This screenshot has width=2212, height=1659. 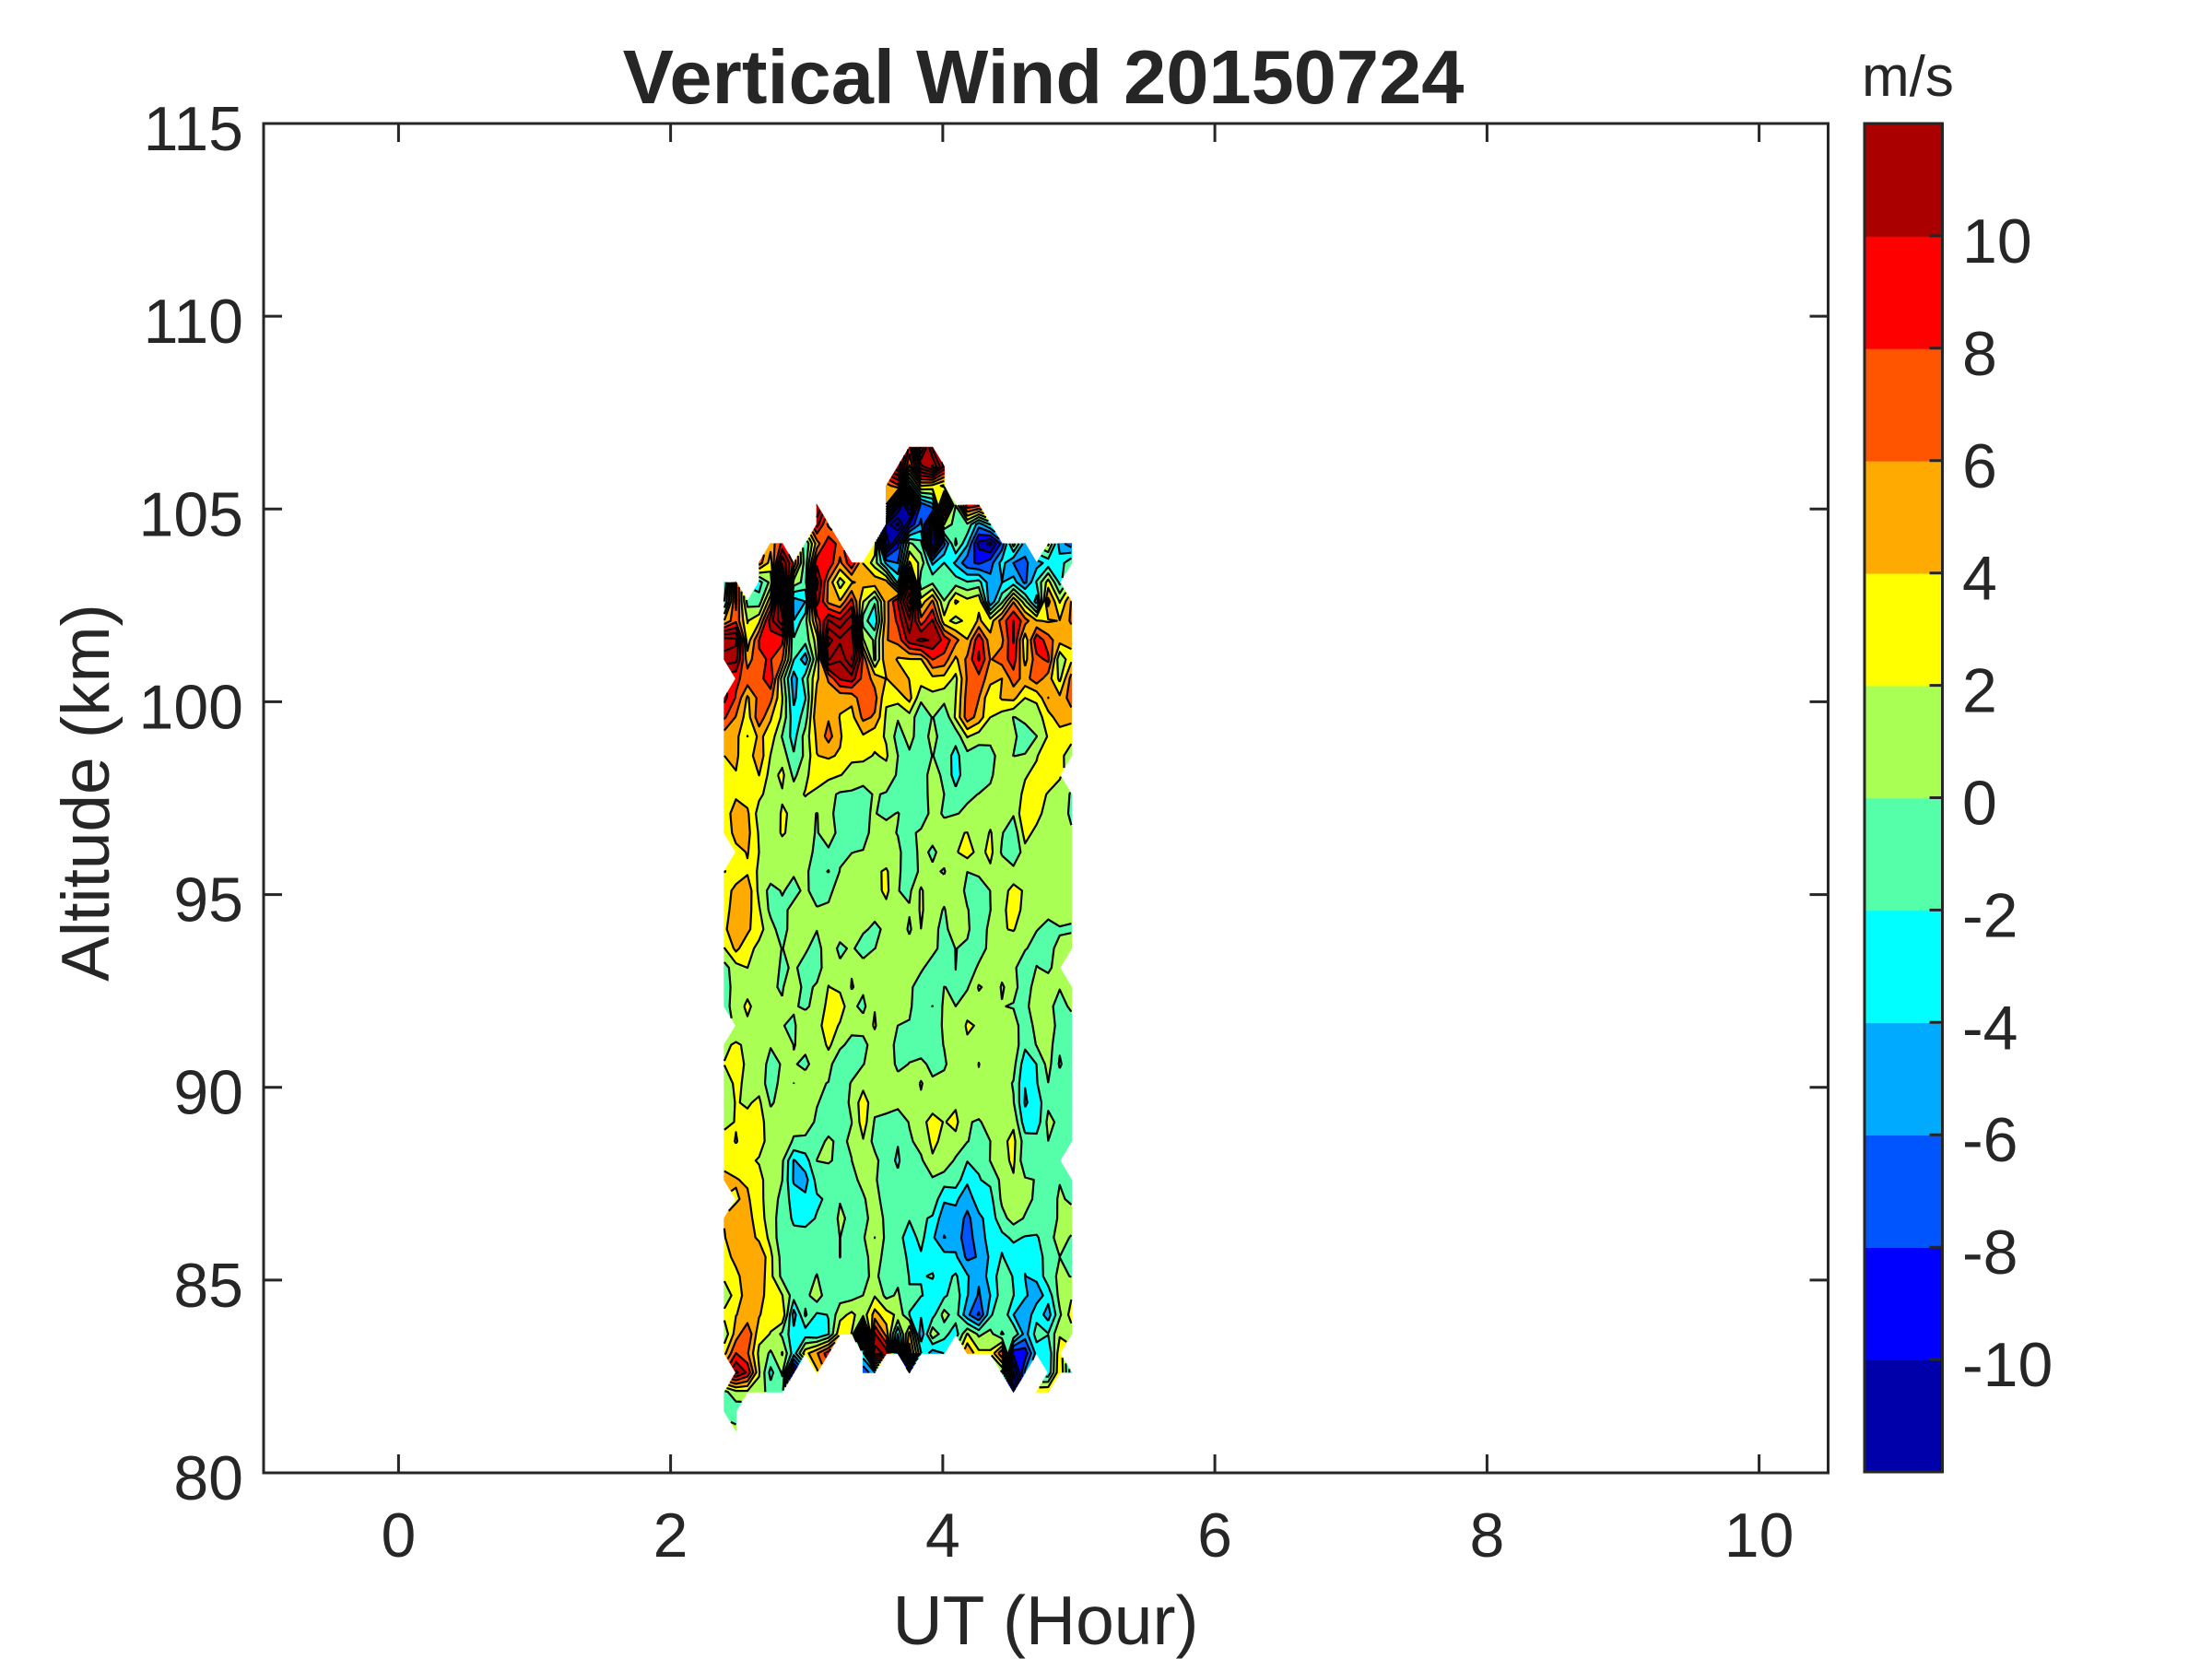 I want to click on svg-text: 85, so click(x=208, y=1286).